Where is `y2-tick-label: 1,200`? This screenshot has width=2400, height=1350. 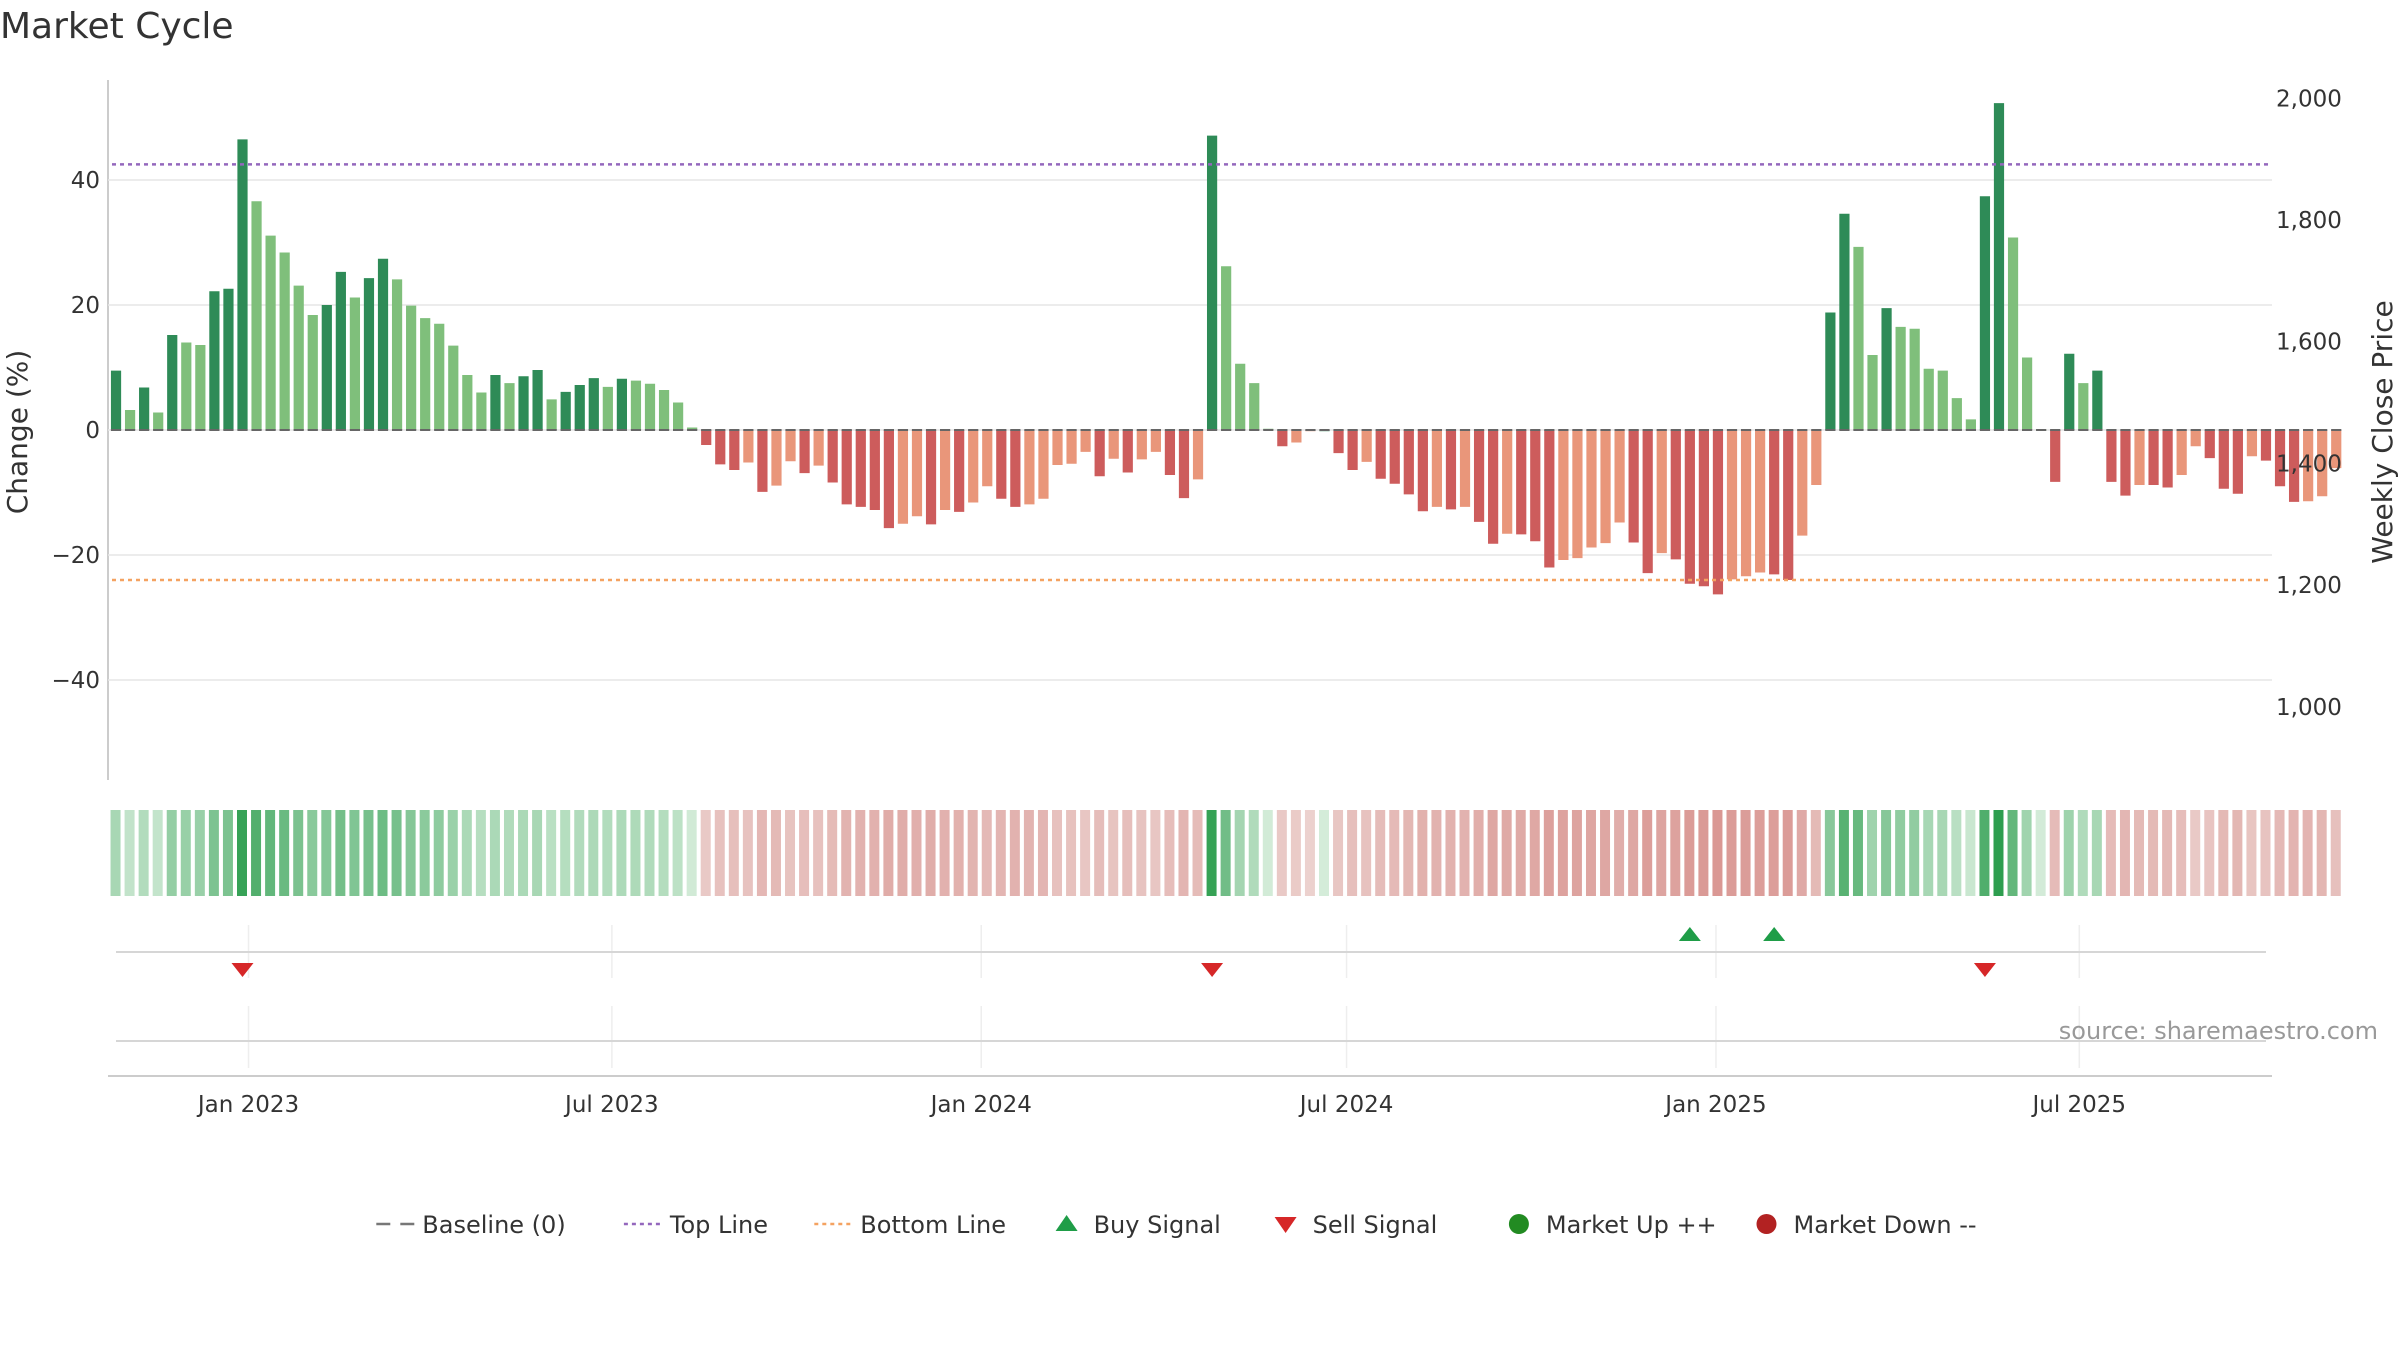
y2-tick-label: 1,200 is located at coordinates (2309, 586).